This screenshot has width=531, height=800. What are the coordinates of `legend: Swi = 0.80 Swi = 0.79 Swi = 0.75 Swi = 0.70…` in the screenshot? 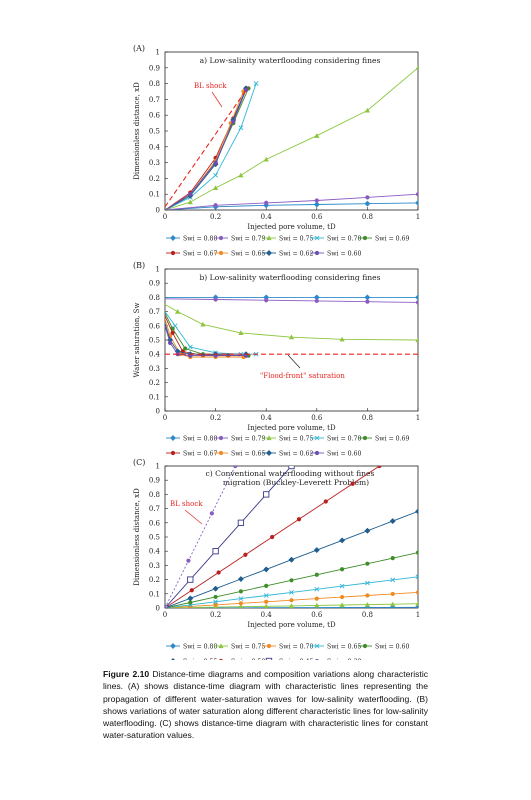 It's located at (287, 246).